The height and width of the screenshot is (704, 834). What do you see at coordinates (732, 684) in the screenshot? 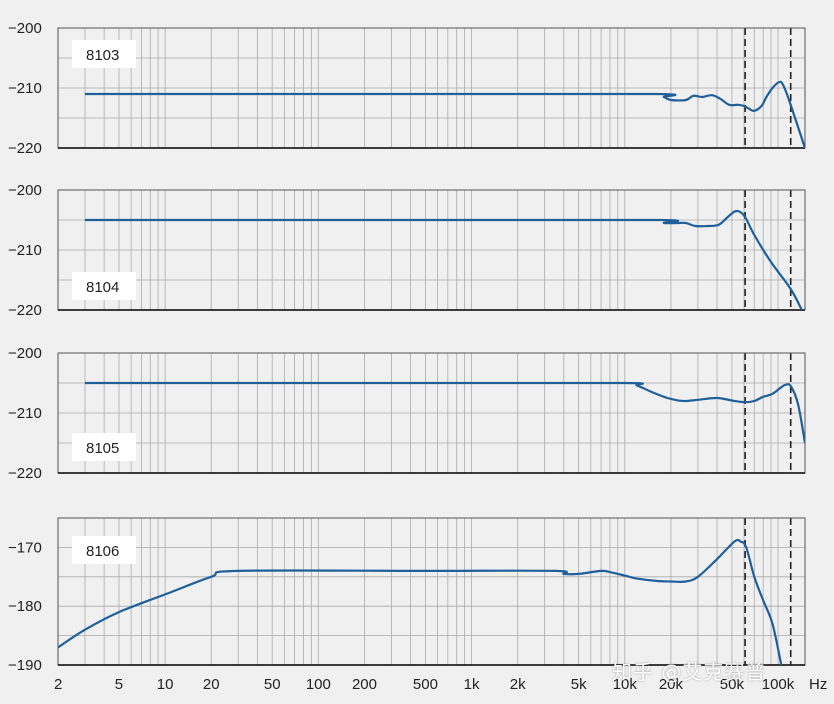
I see `x-tick-label: 50k` at bounding box center [732, 684].